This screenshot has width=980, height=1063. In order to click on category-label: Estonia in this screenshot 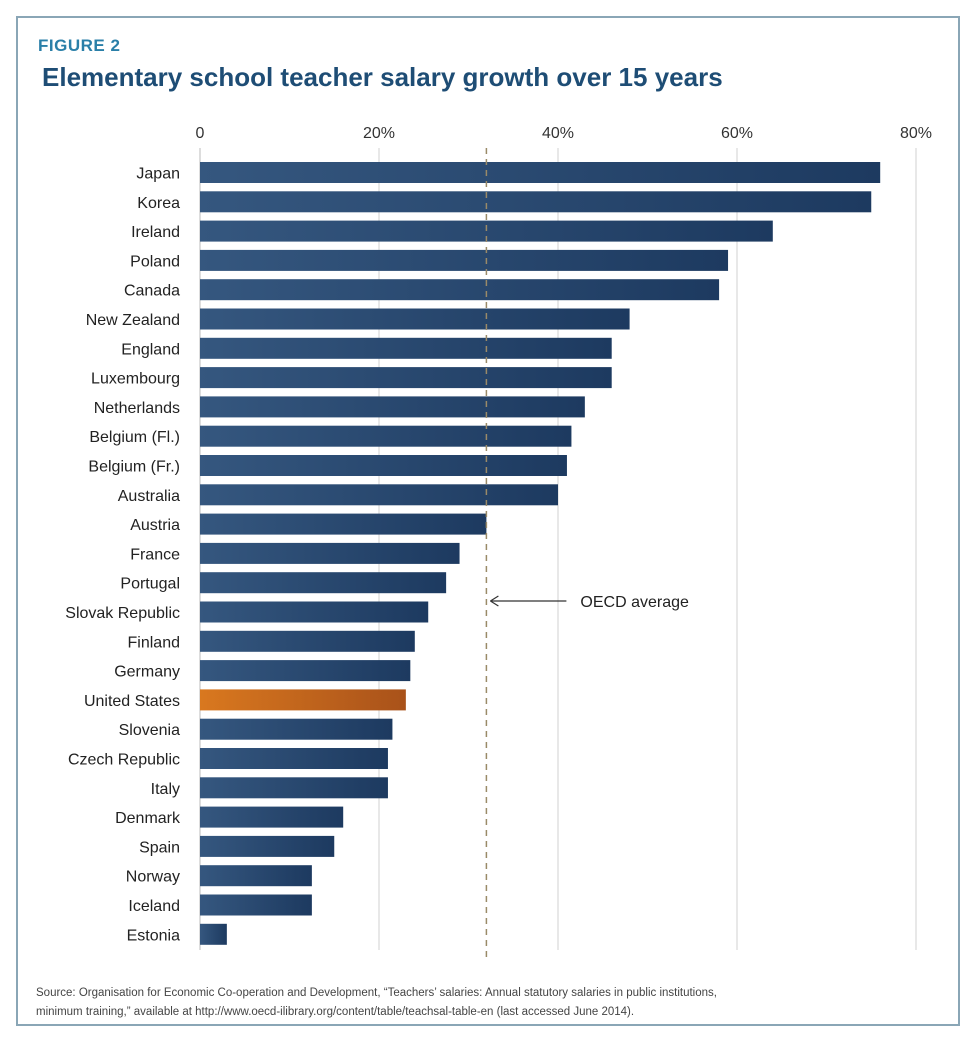, I will do `click(153, 935)`.